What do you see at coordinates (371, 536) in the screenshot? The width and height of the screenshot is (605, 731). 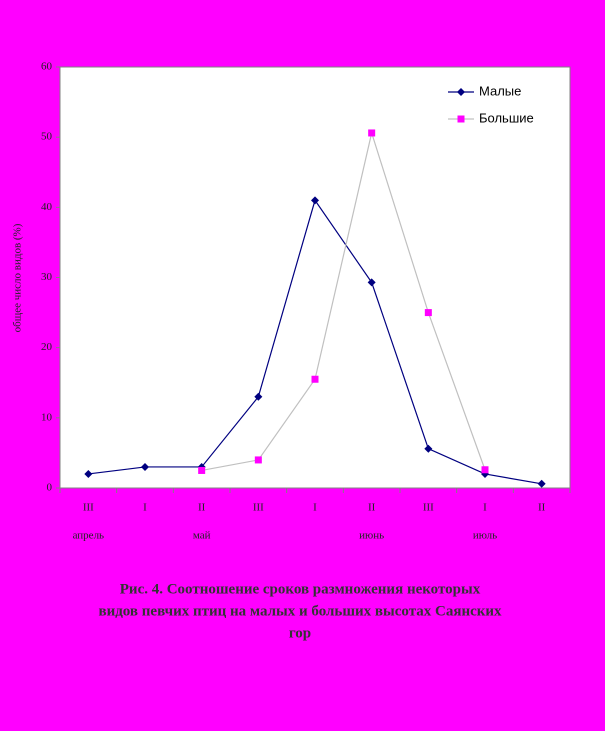 I see `month-label: июнь` at bounding box center [371, 536].